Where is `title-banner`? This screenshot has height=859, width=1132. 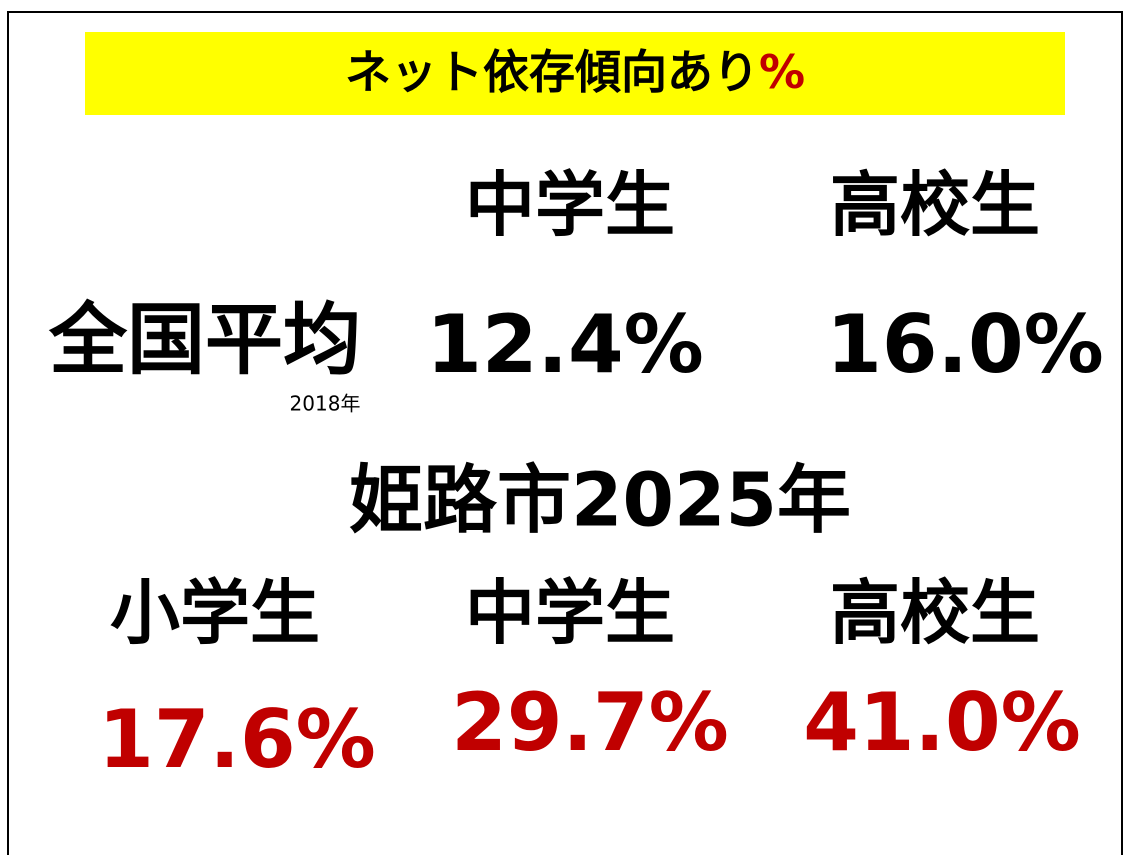 title-banner is located at coordinates (575, 73).